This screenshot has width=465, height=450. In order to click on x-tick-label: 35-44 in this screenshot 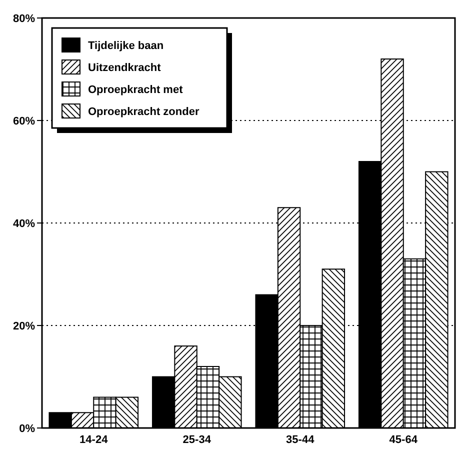, I will do `click(301, 440)`.